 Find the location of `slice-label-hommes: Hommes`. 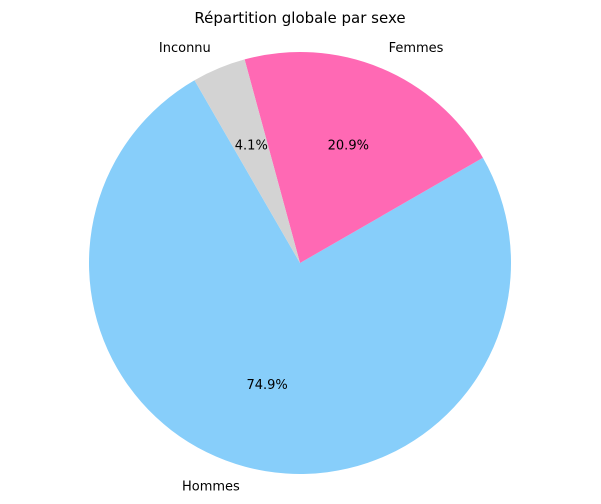

slice-label-hommes: Hommes is located at coordinates (211, 487).